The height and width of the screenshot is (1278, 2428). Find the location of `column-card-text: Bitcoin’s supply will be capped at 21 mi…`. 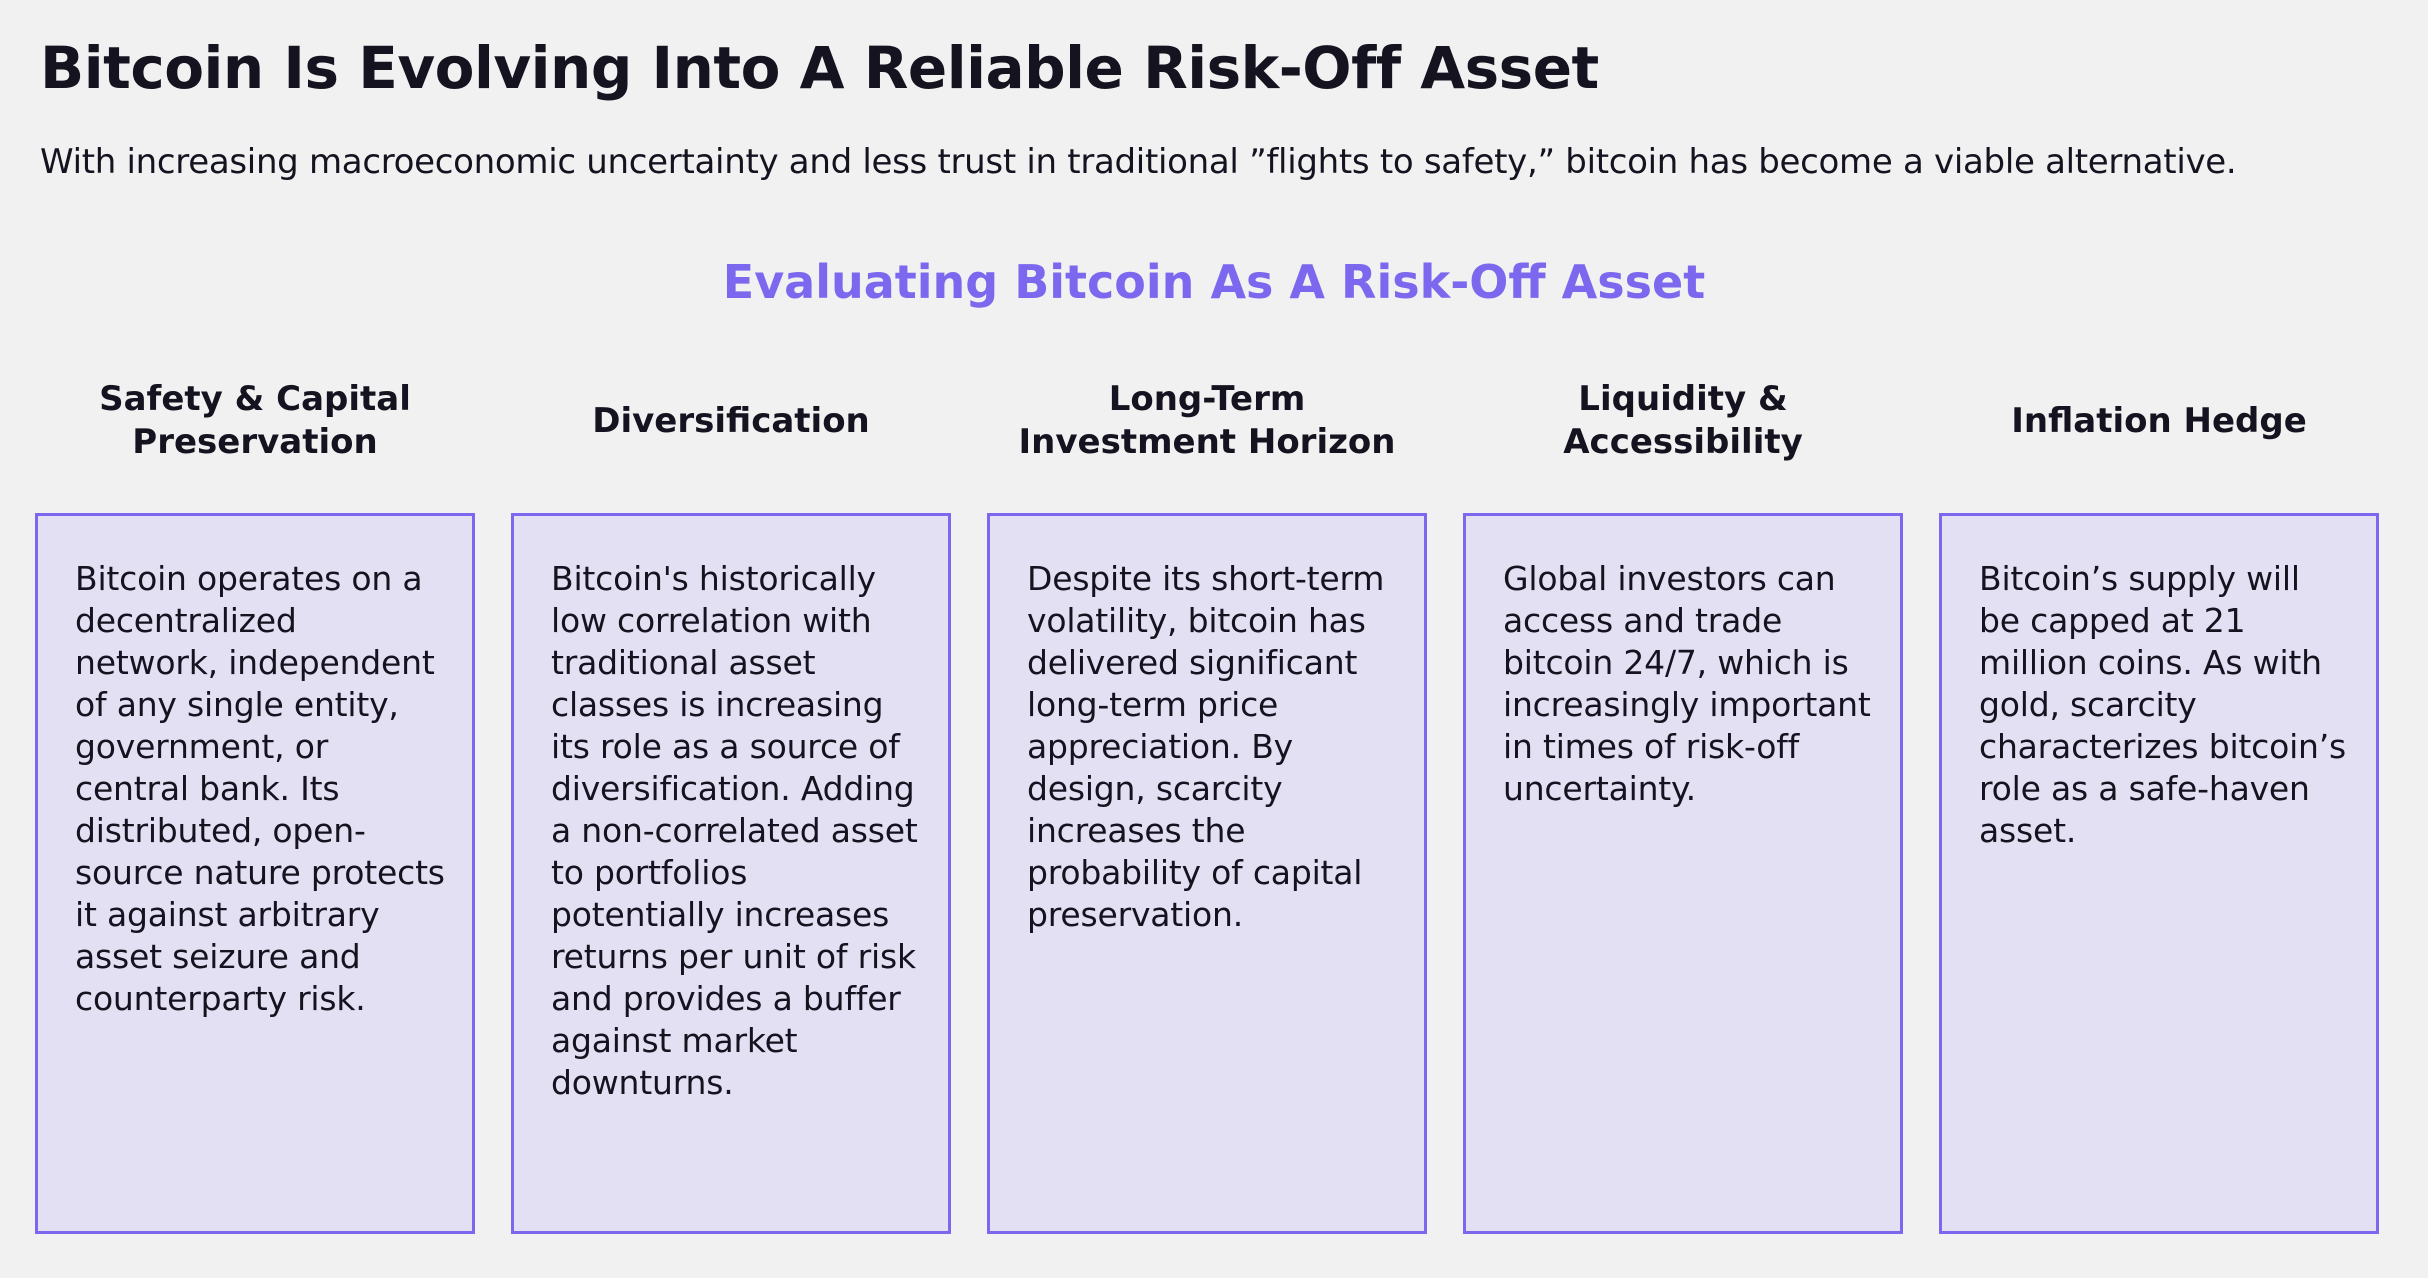

column-card-text: Bitcoin’s supply will be capped at 21 mi… is located at coordinates (2163, 704).